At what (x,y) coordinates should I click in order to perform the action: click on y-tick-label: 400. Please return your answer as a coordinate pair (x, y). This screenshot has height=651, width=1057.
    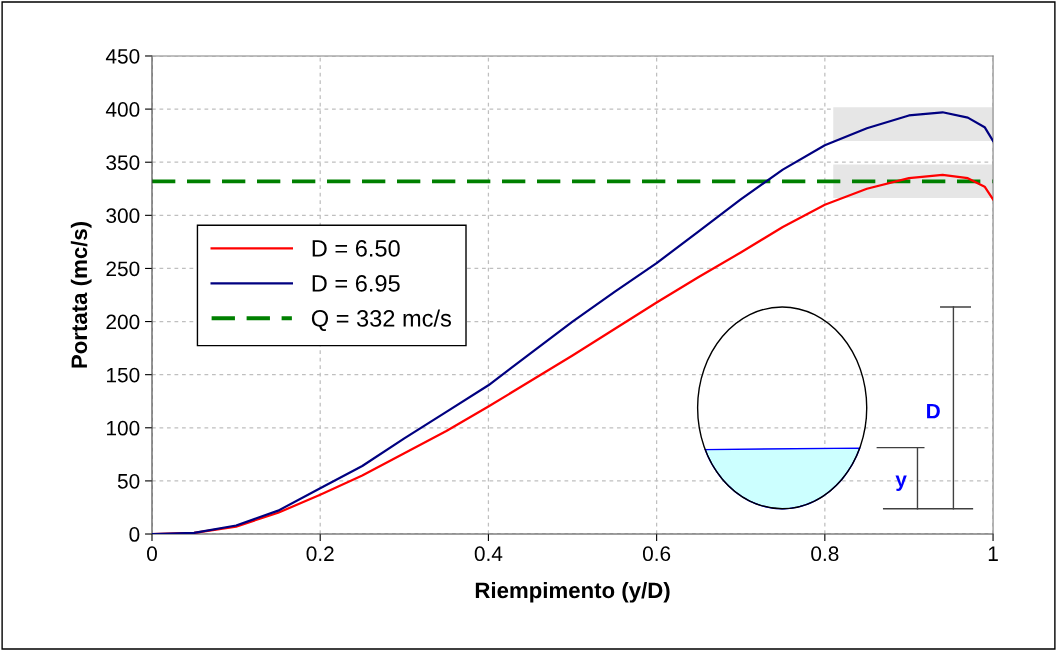
    Looking at the image, I should click on (122, 109).